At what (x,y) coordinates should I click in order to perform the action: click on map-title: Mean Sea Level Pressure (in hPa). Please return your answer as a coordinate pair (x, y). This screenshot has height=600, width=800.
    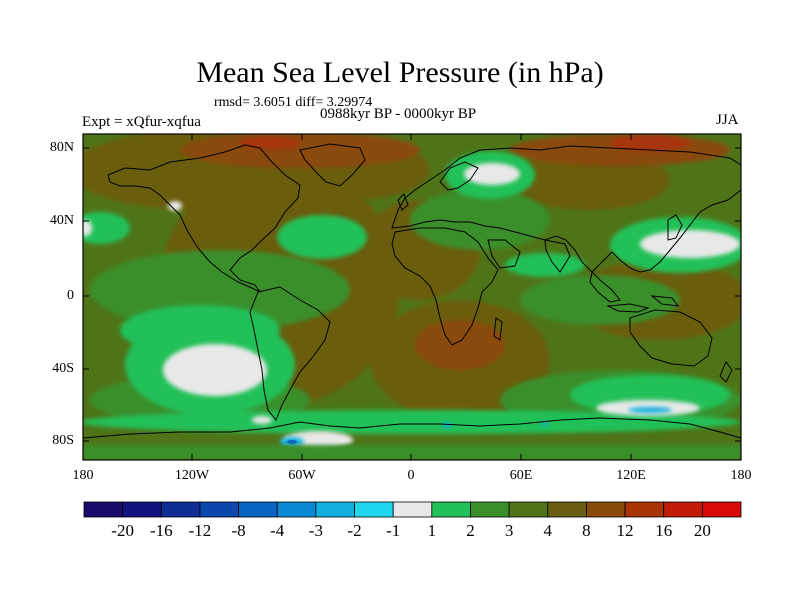
    Looking at the image, I should click on (400, 72).